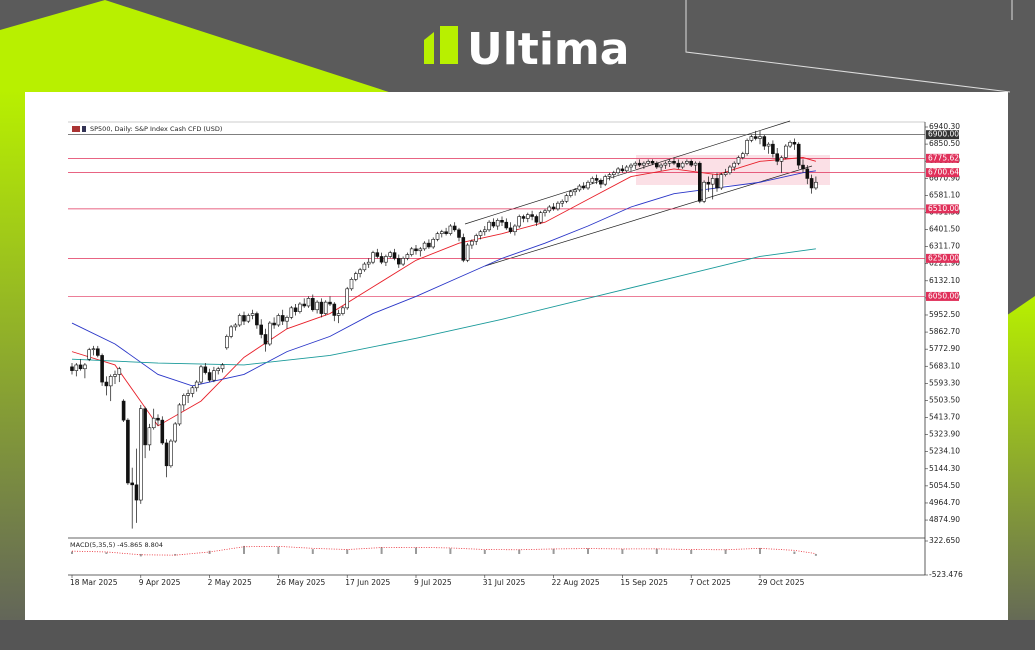 The image size is (1035, 650). I want to click on y-tick-label: 5413.70, so click(944, 417).